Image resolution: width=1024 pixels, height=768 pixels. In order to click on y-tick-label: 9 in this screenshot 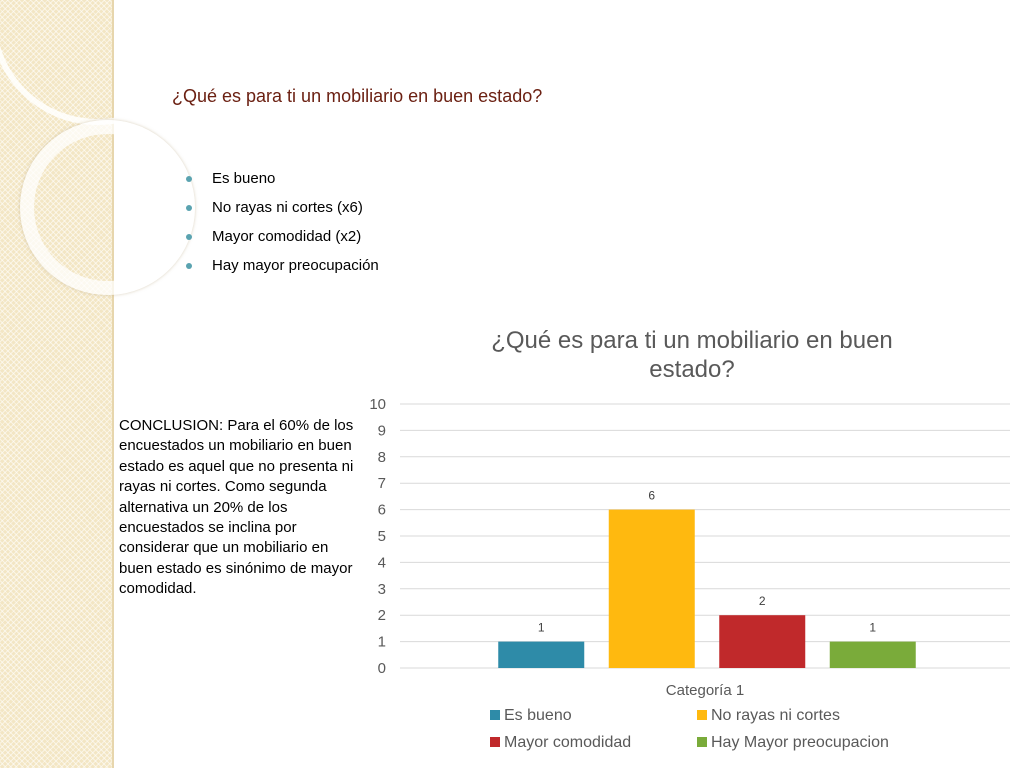, I will do `click(382, 430)`.